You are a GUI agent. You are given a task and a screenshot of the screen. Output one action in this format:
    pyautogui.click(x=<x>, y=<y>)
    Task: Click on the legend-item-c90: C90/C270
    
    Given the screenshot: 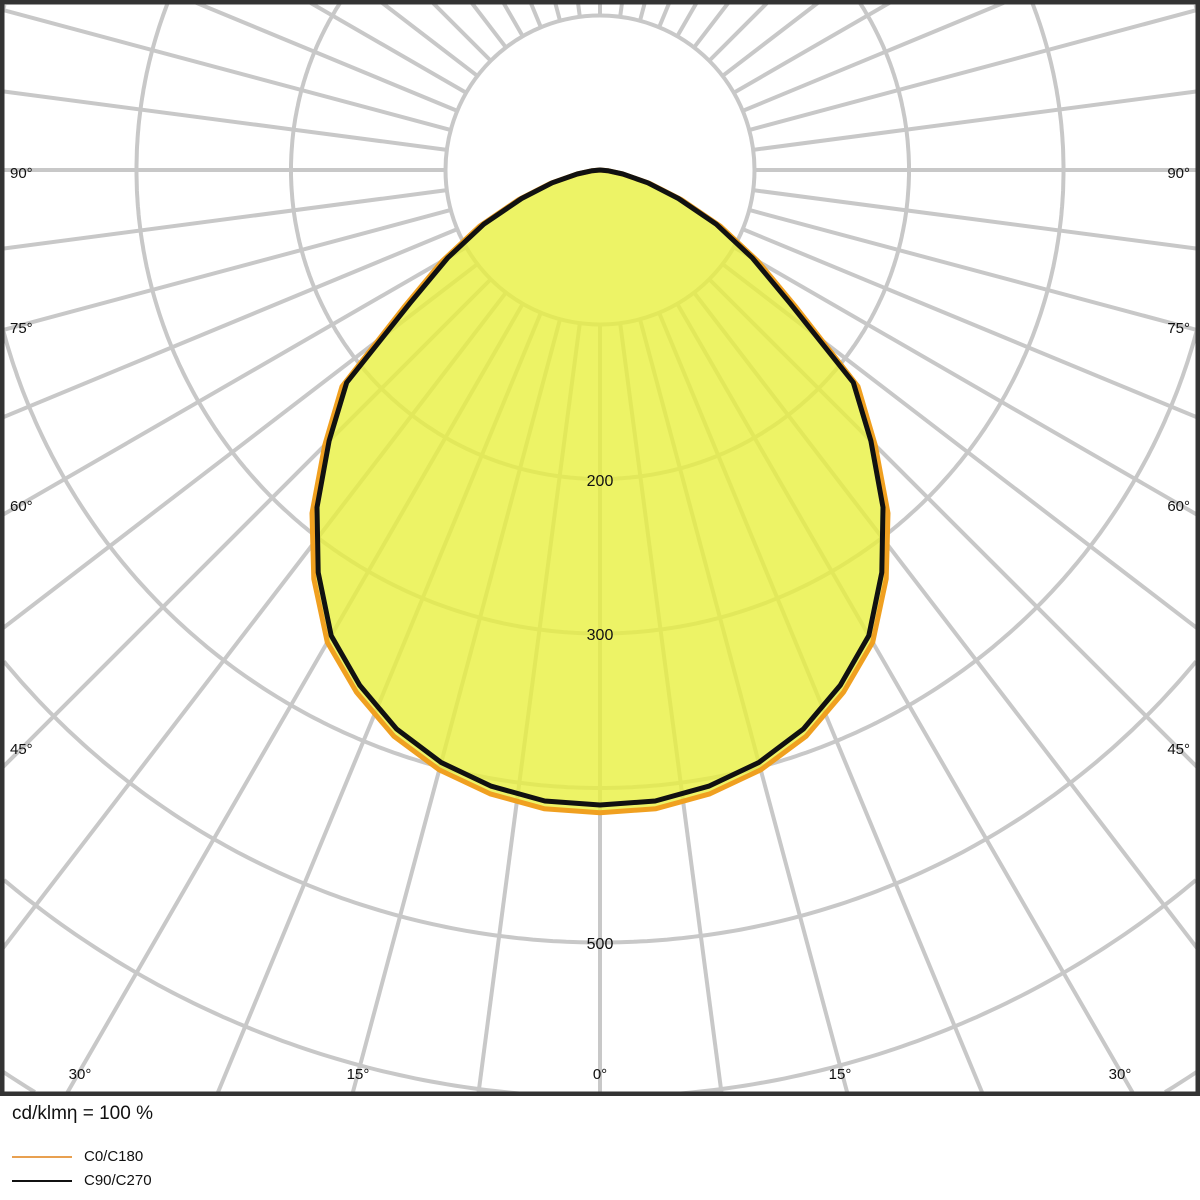 What is the action you would take?
    pyautogui.click(x=82, y=1180)
    